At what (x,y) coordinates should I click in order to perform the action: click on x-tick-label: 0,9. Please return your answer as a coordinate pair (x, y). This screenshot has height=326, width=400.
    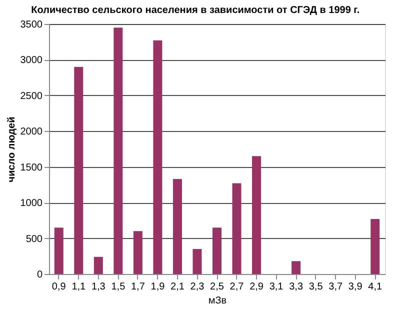
    Looking at the image, I should click on (59, 287).